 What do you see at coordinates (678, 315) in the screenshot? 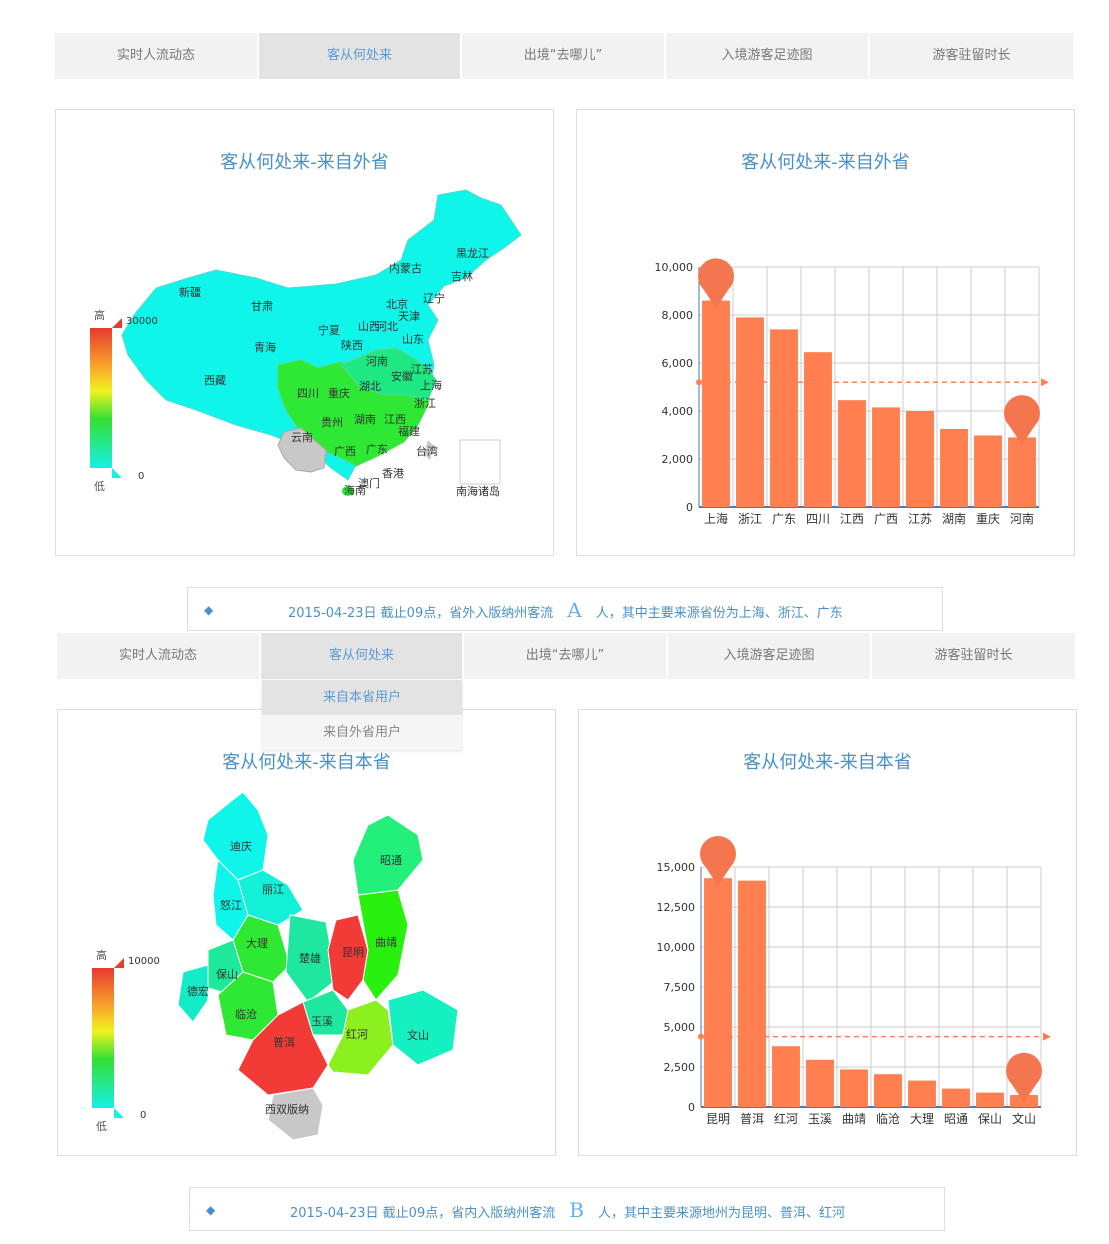
I see `y-tick-label: 8,000` at bounding box center [678, 315].